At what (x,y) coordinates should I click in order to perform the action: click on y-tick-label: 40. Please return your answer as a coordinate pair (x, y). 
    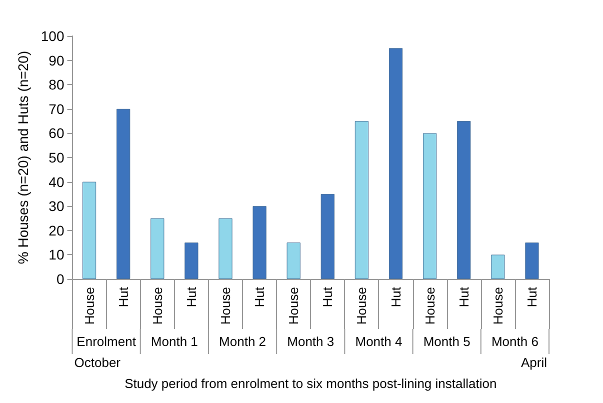
    Looking at the image, I should click on (56, 182).